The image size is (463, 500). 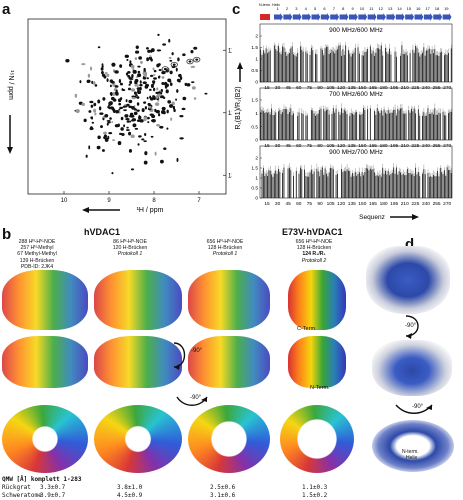 I want to click on xtick-label: 195, so click(x=394, y=146).